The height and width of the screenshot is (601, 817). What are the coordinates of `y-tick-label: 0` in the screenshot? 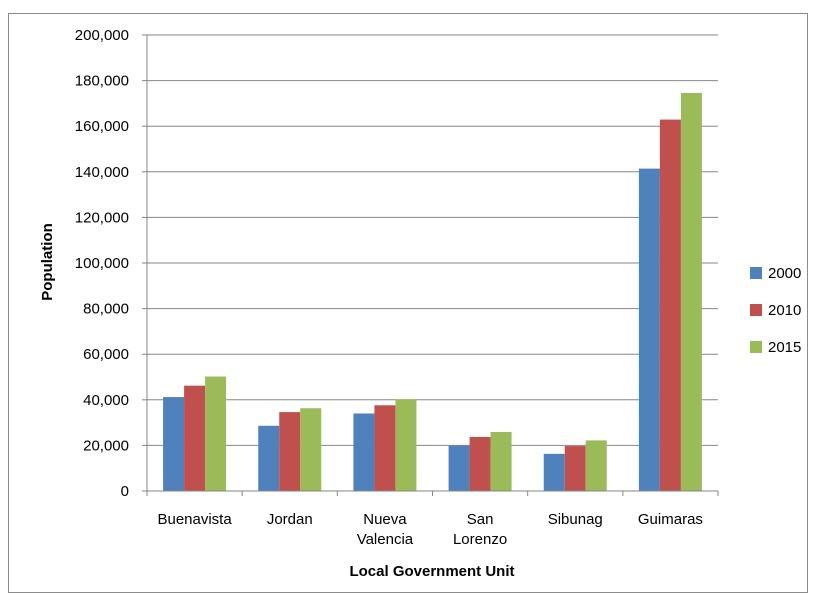 It's located at (125, 491).